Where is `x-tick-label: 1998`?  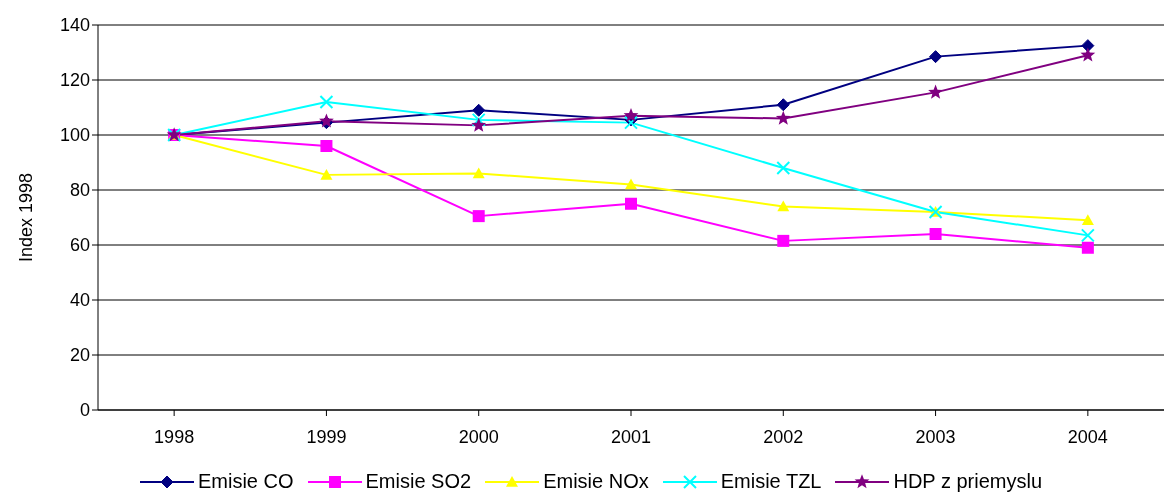
x-tick-label: 1998 is located at coordinates (174, 436).